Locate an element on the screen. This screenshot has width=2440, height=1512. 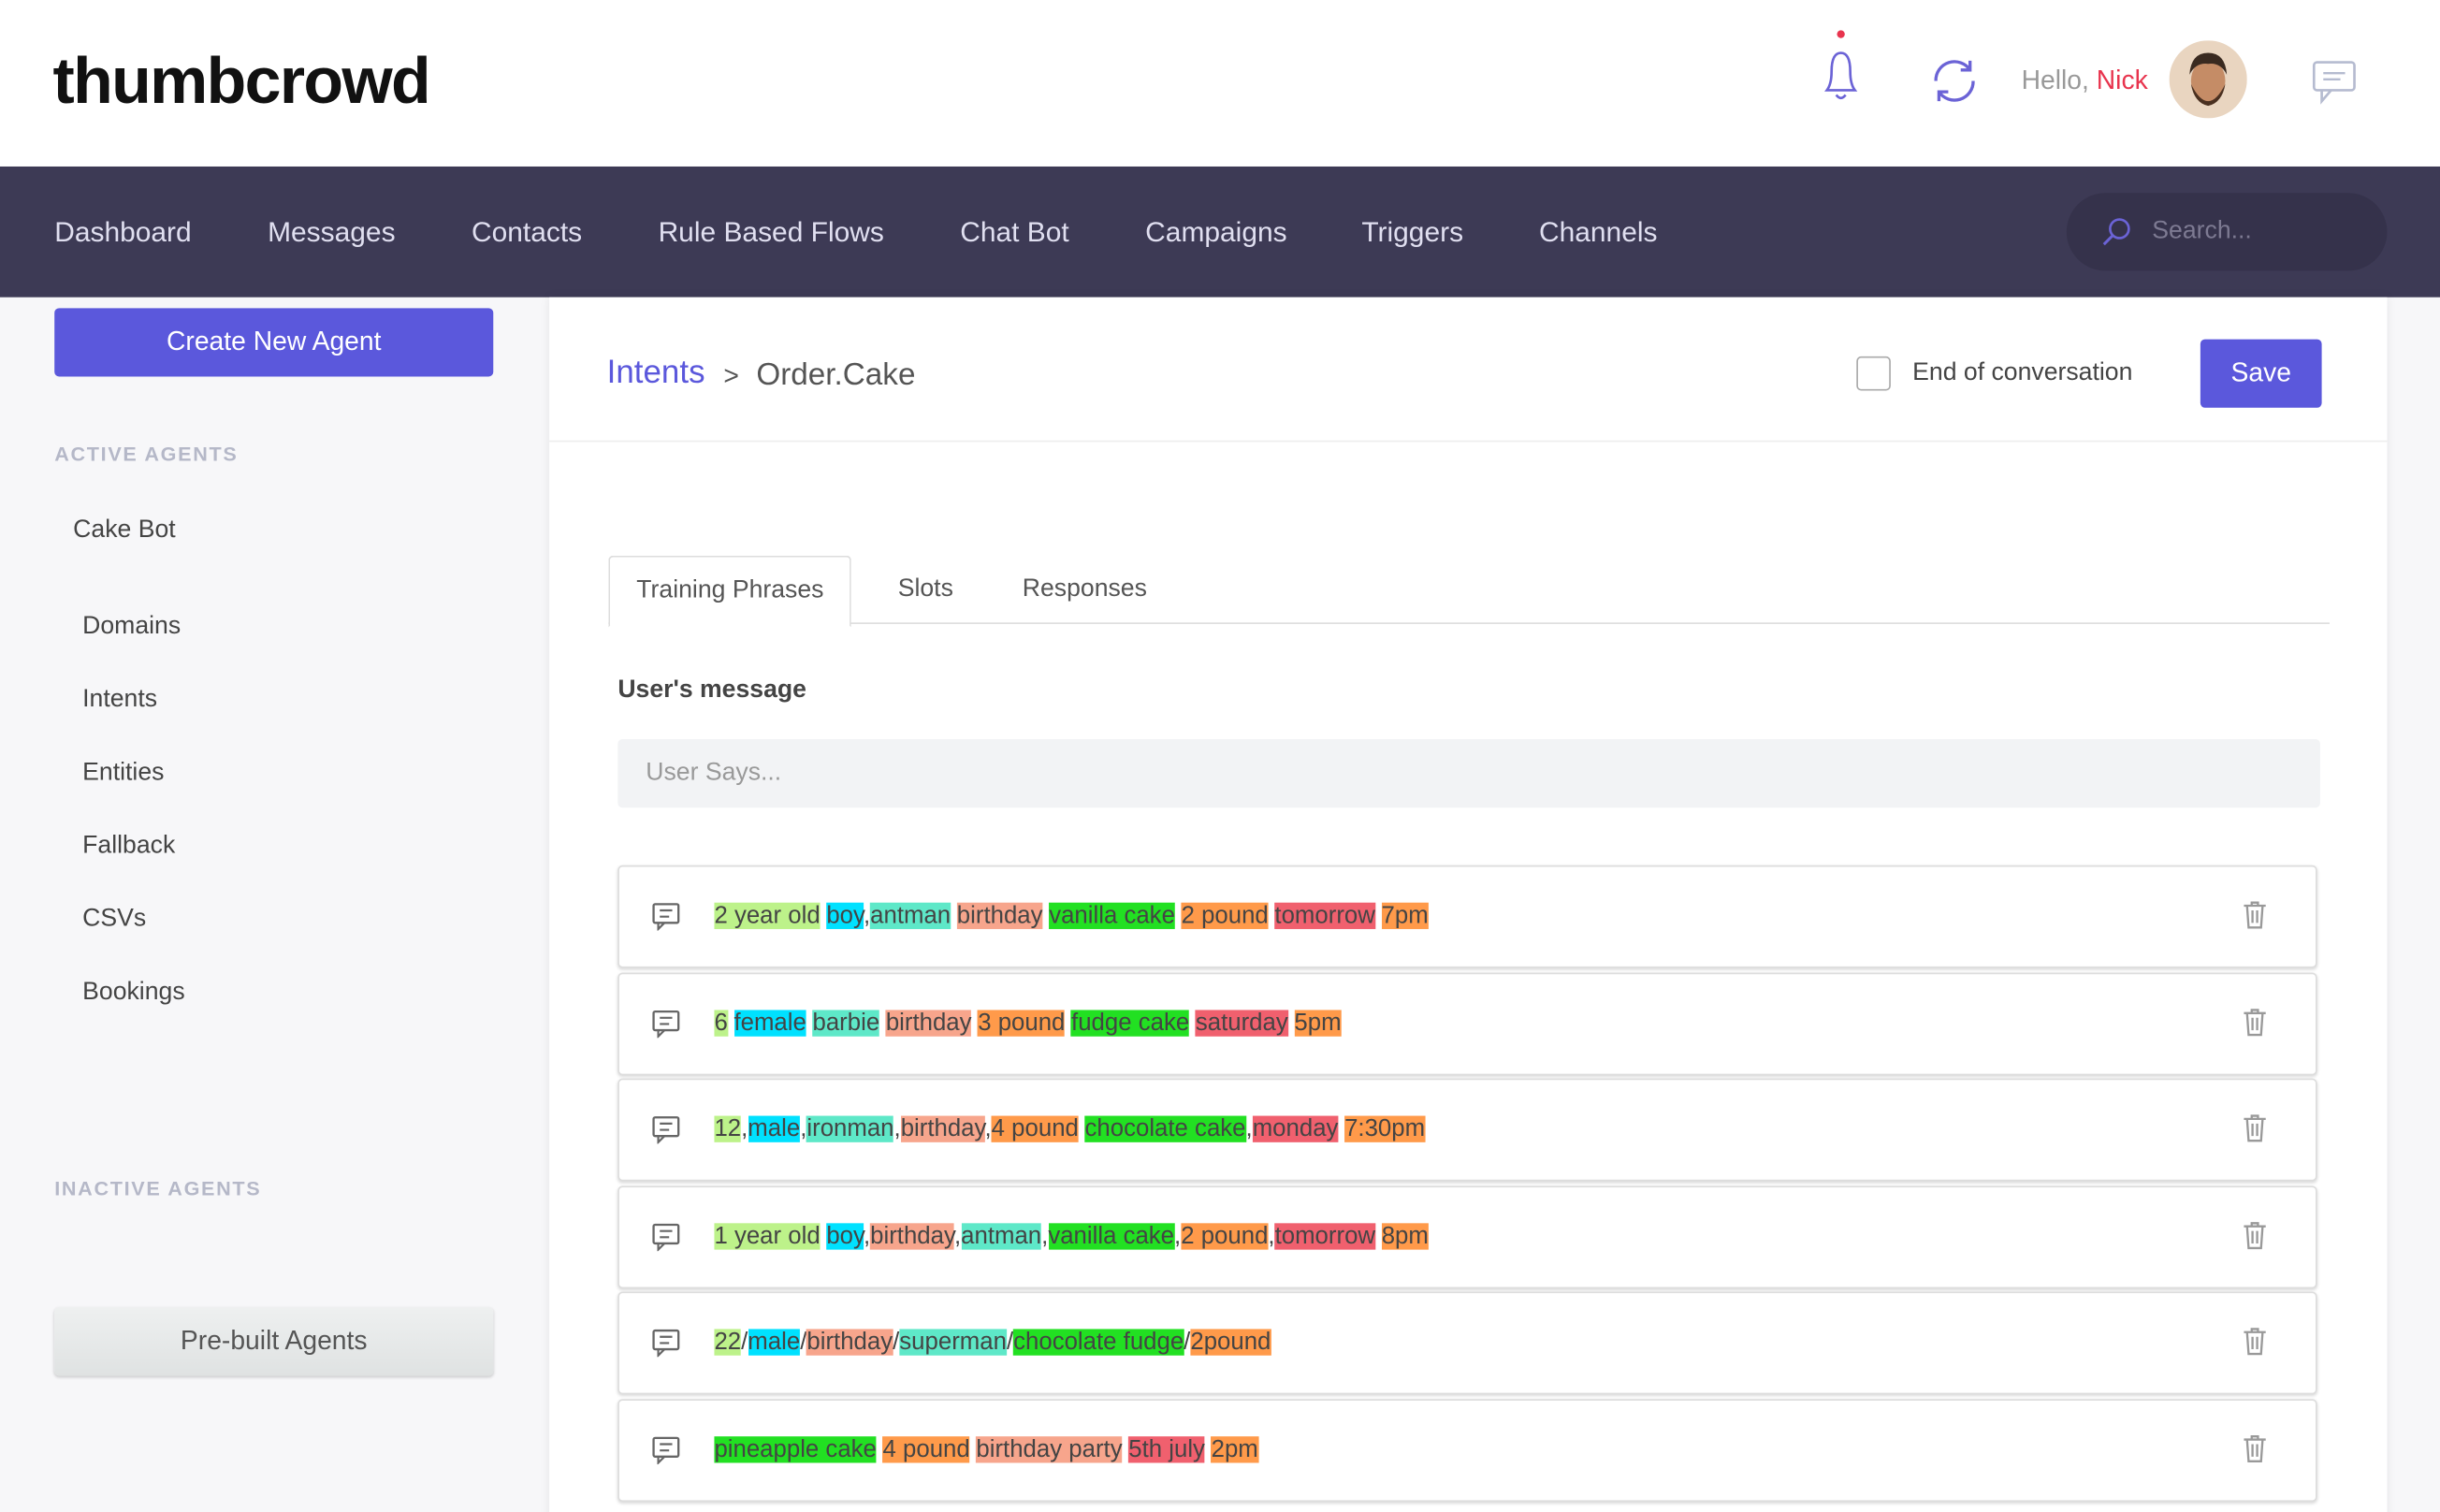
notification-icon is located at coordinates (1842, 67).